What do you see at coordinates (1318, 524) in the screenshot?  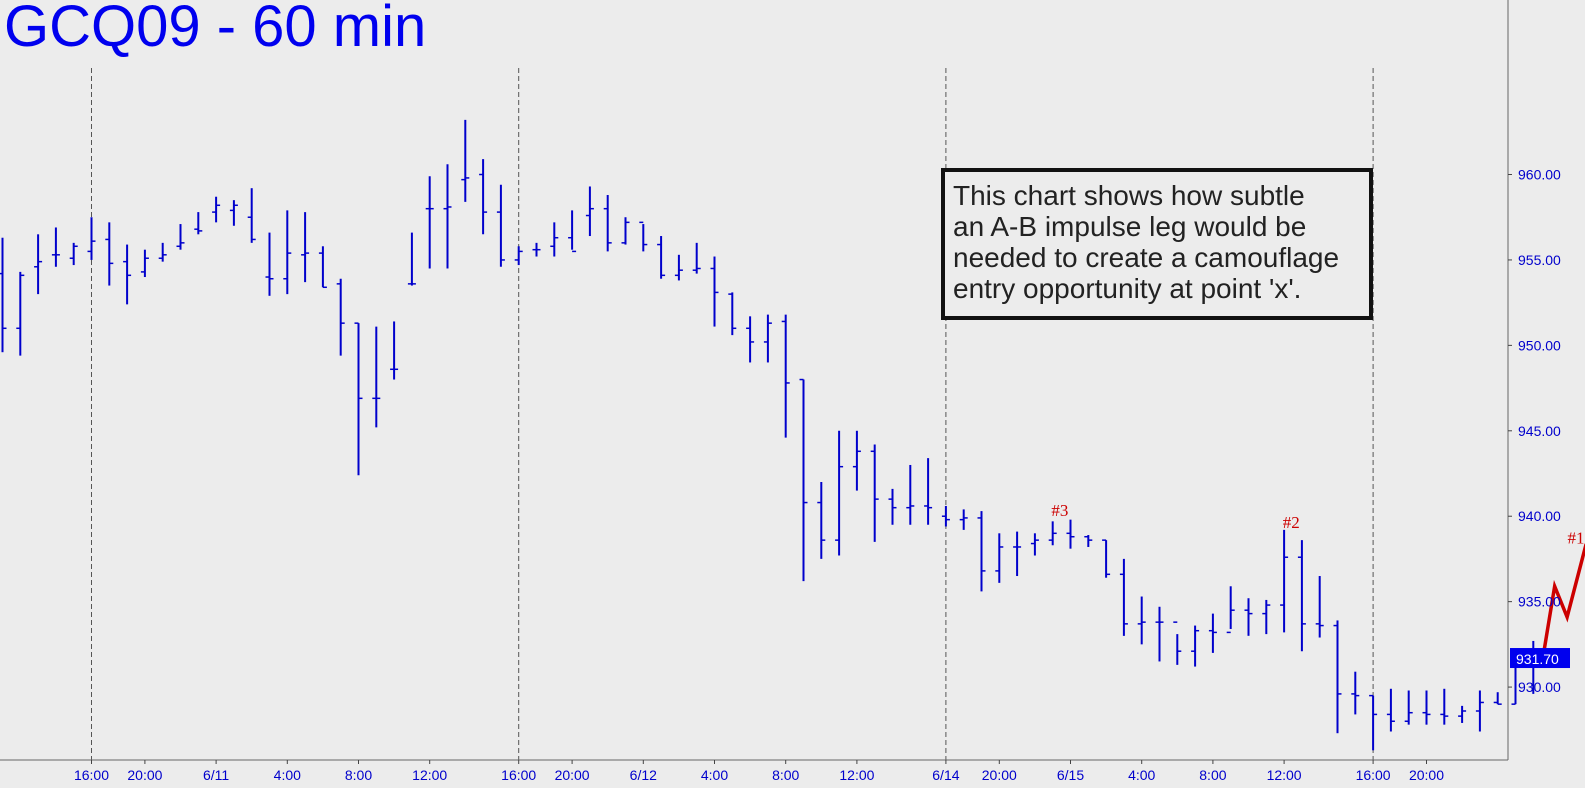 I see `wave-labels: #3#2#1ABCx` at bounding box center [1318, 524].